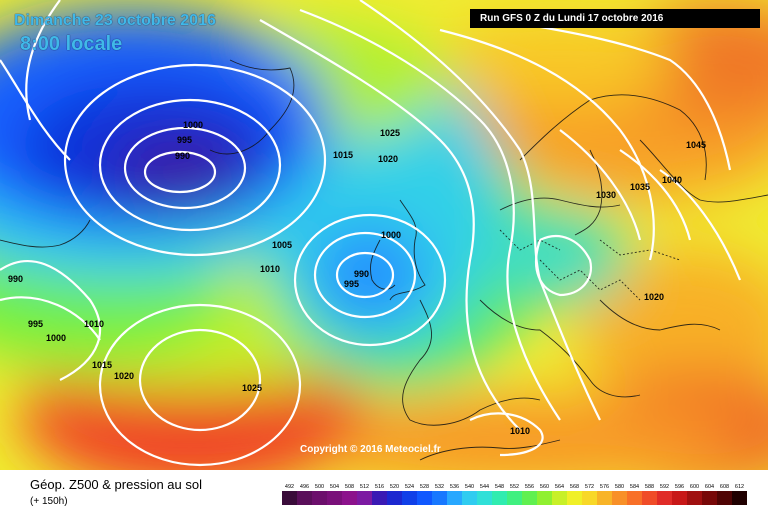 The height and width of the screenshot is (512, 768). I want to click on forecast-range: (+ 150h), so click(49, 501).